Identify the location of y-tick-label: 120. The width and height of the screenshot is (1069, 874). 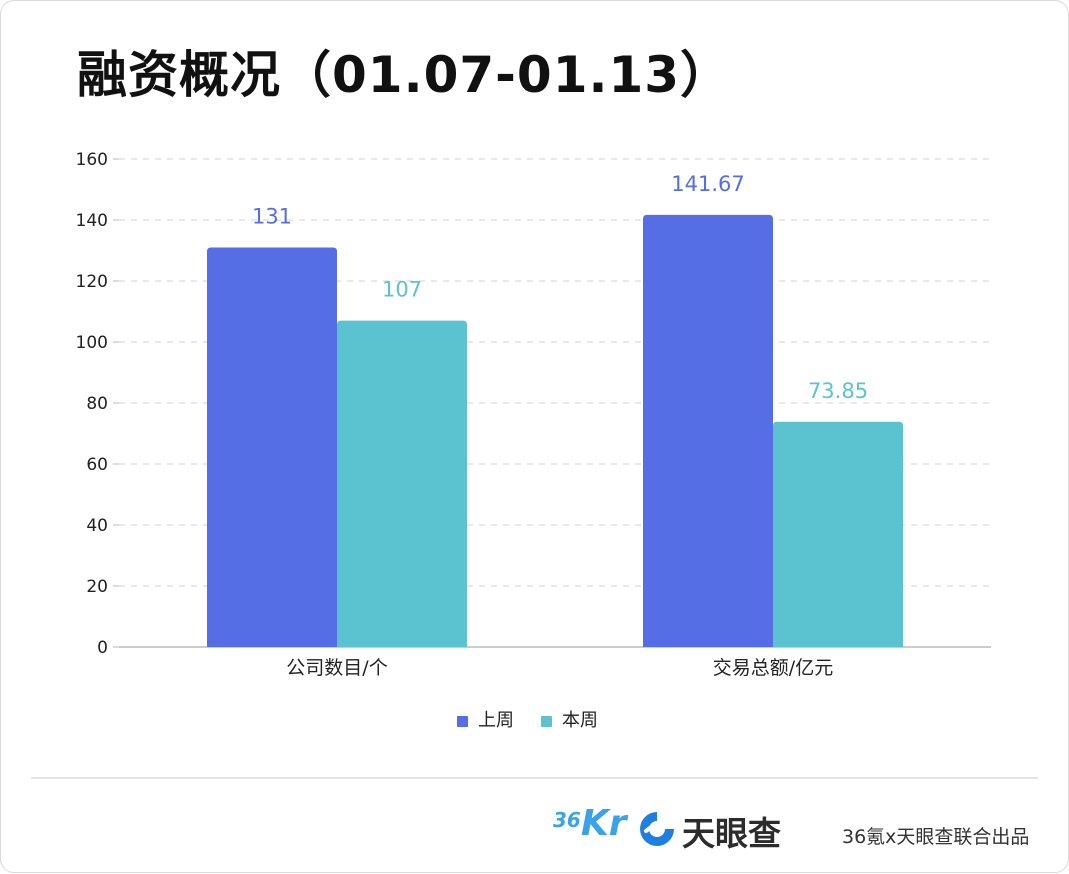
(92, 282).